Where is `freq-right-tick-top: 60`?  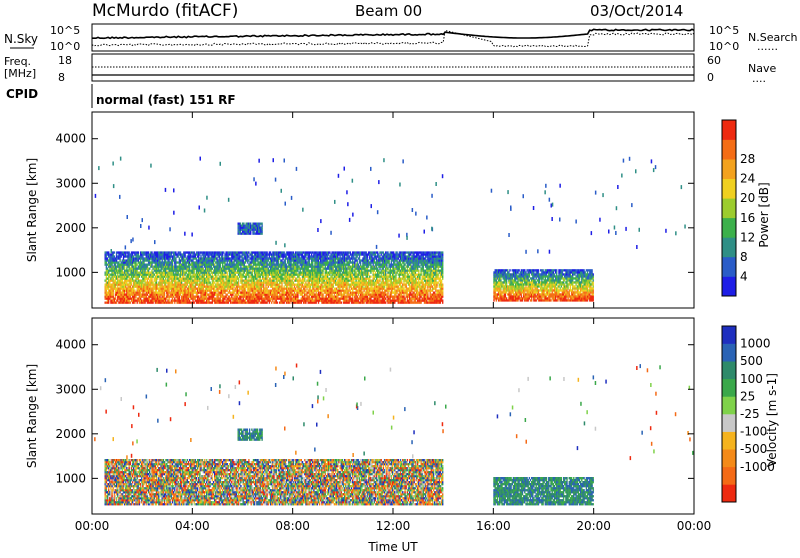 freq-right-tick-top: 60 is located at coordinates (714, 60).